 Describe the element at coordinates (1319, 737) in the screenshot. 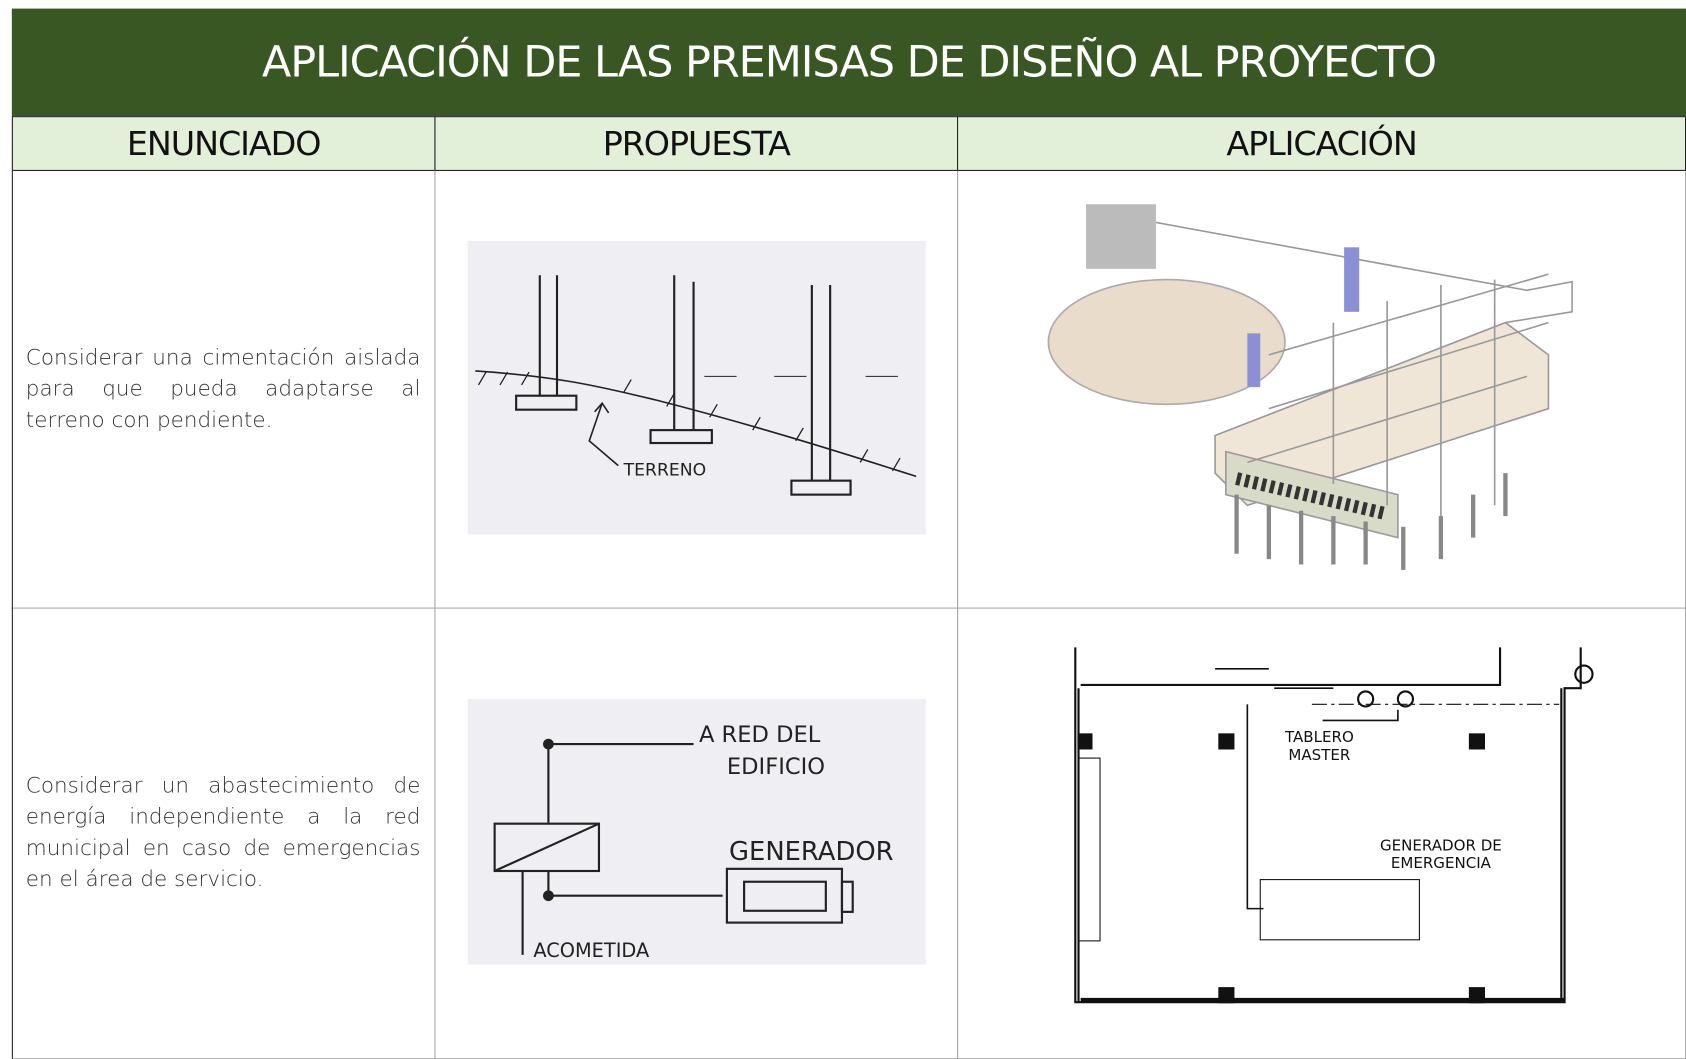

I see `plan-label: TABLERO` at that location.